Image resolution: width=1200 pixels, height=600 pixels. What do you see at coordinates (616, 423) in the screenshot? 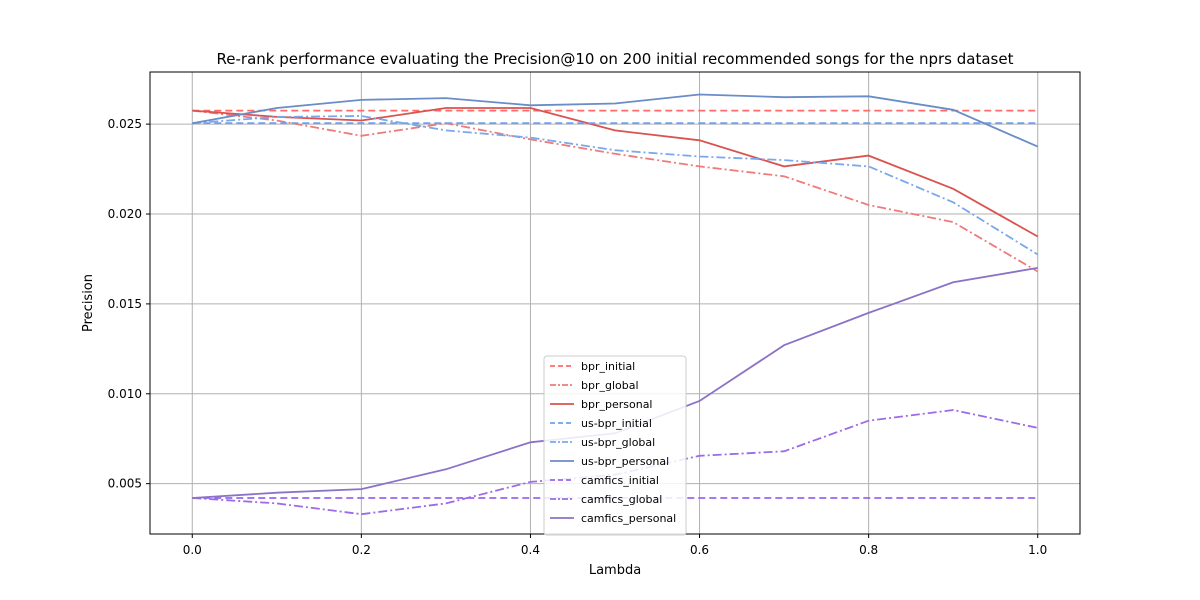
I see `legend-label-us-bpr_initial: us-bpr_initial` at bounding box center [616, 423].